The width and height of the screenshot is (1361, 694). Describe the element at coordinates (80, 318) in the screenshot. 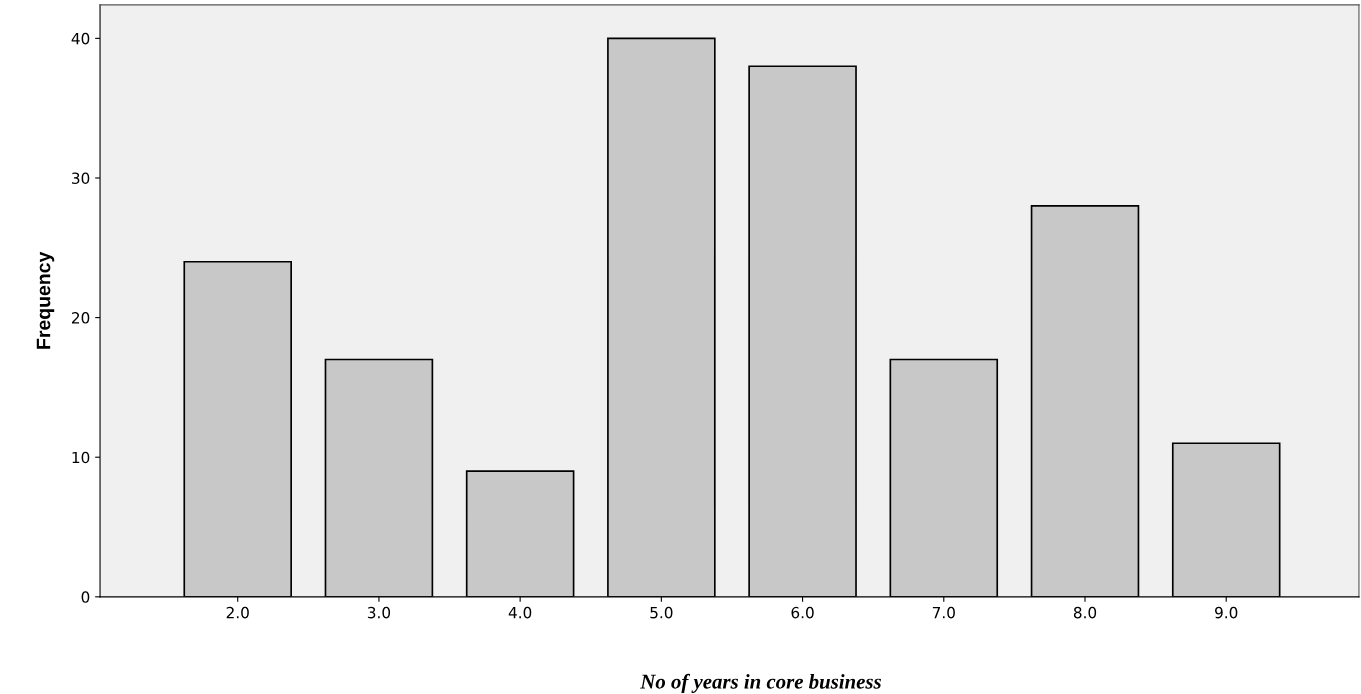

I see `y-tick-label: 20` at that location.